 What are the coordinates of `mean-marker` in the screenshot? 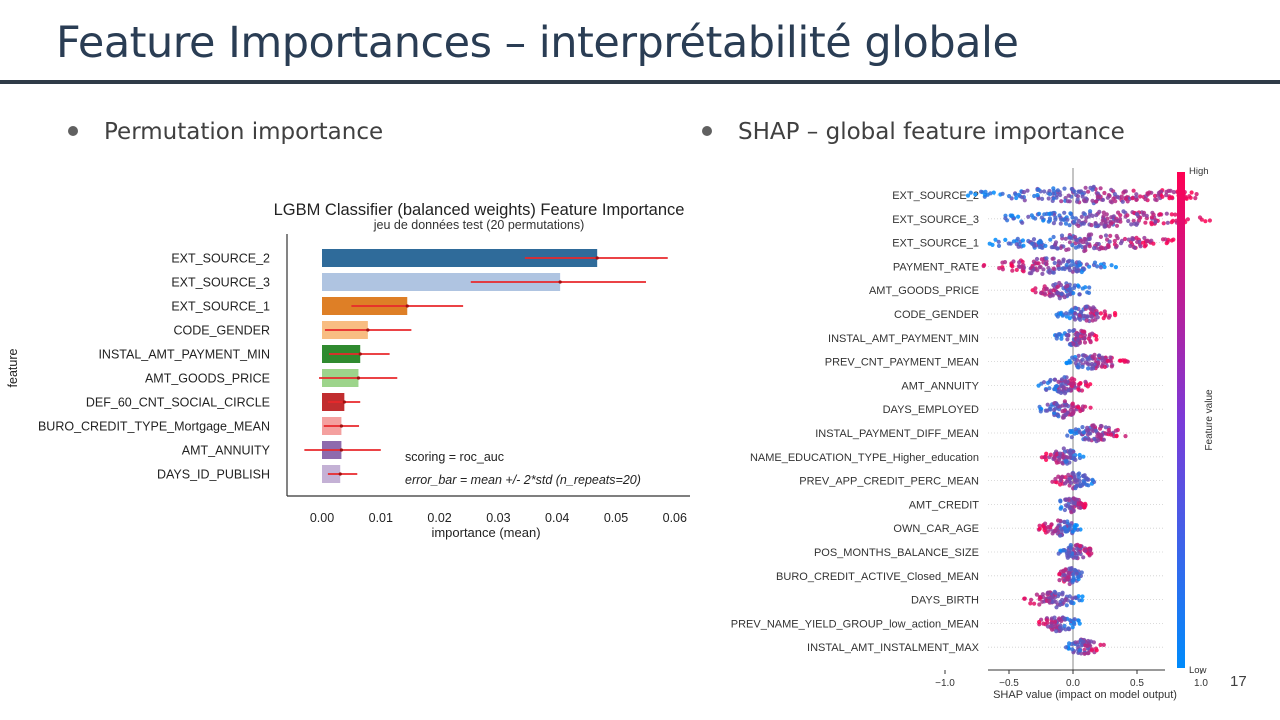 It's located at (341, 426).